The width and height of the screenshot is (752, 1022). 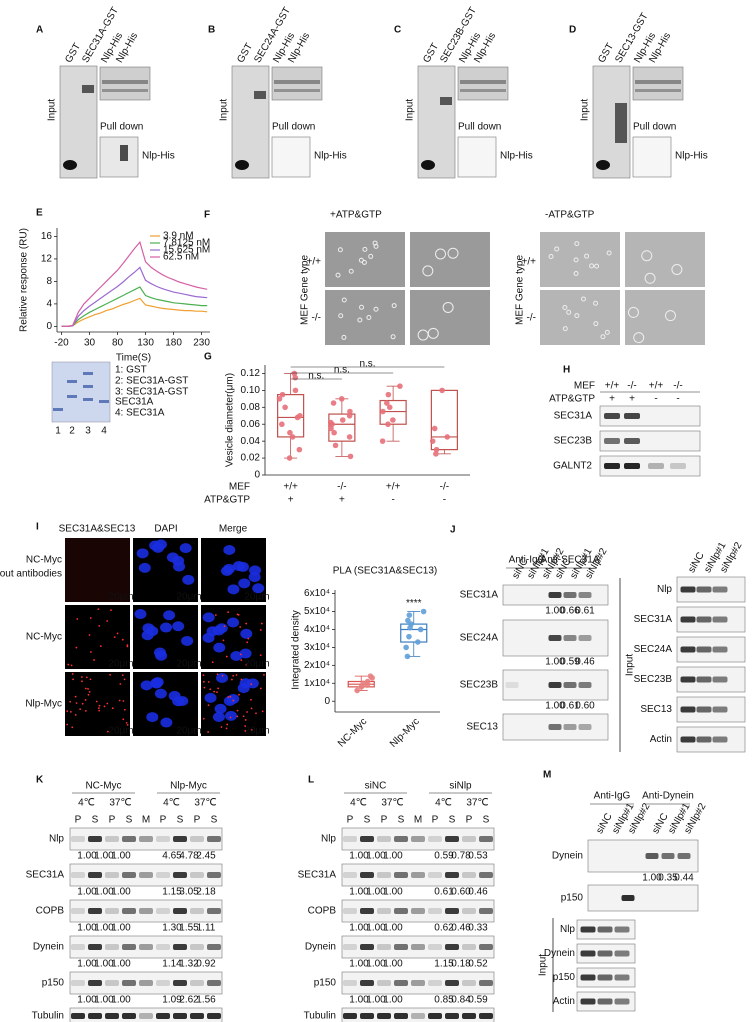 What do you see at coordinates (431, 53) in the screenshot?
I see `lane-label: GST` at bounding box center [431, 53].